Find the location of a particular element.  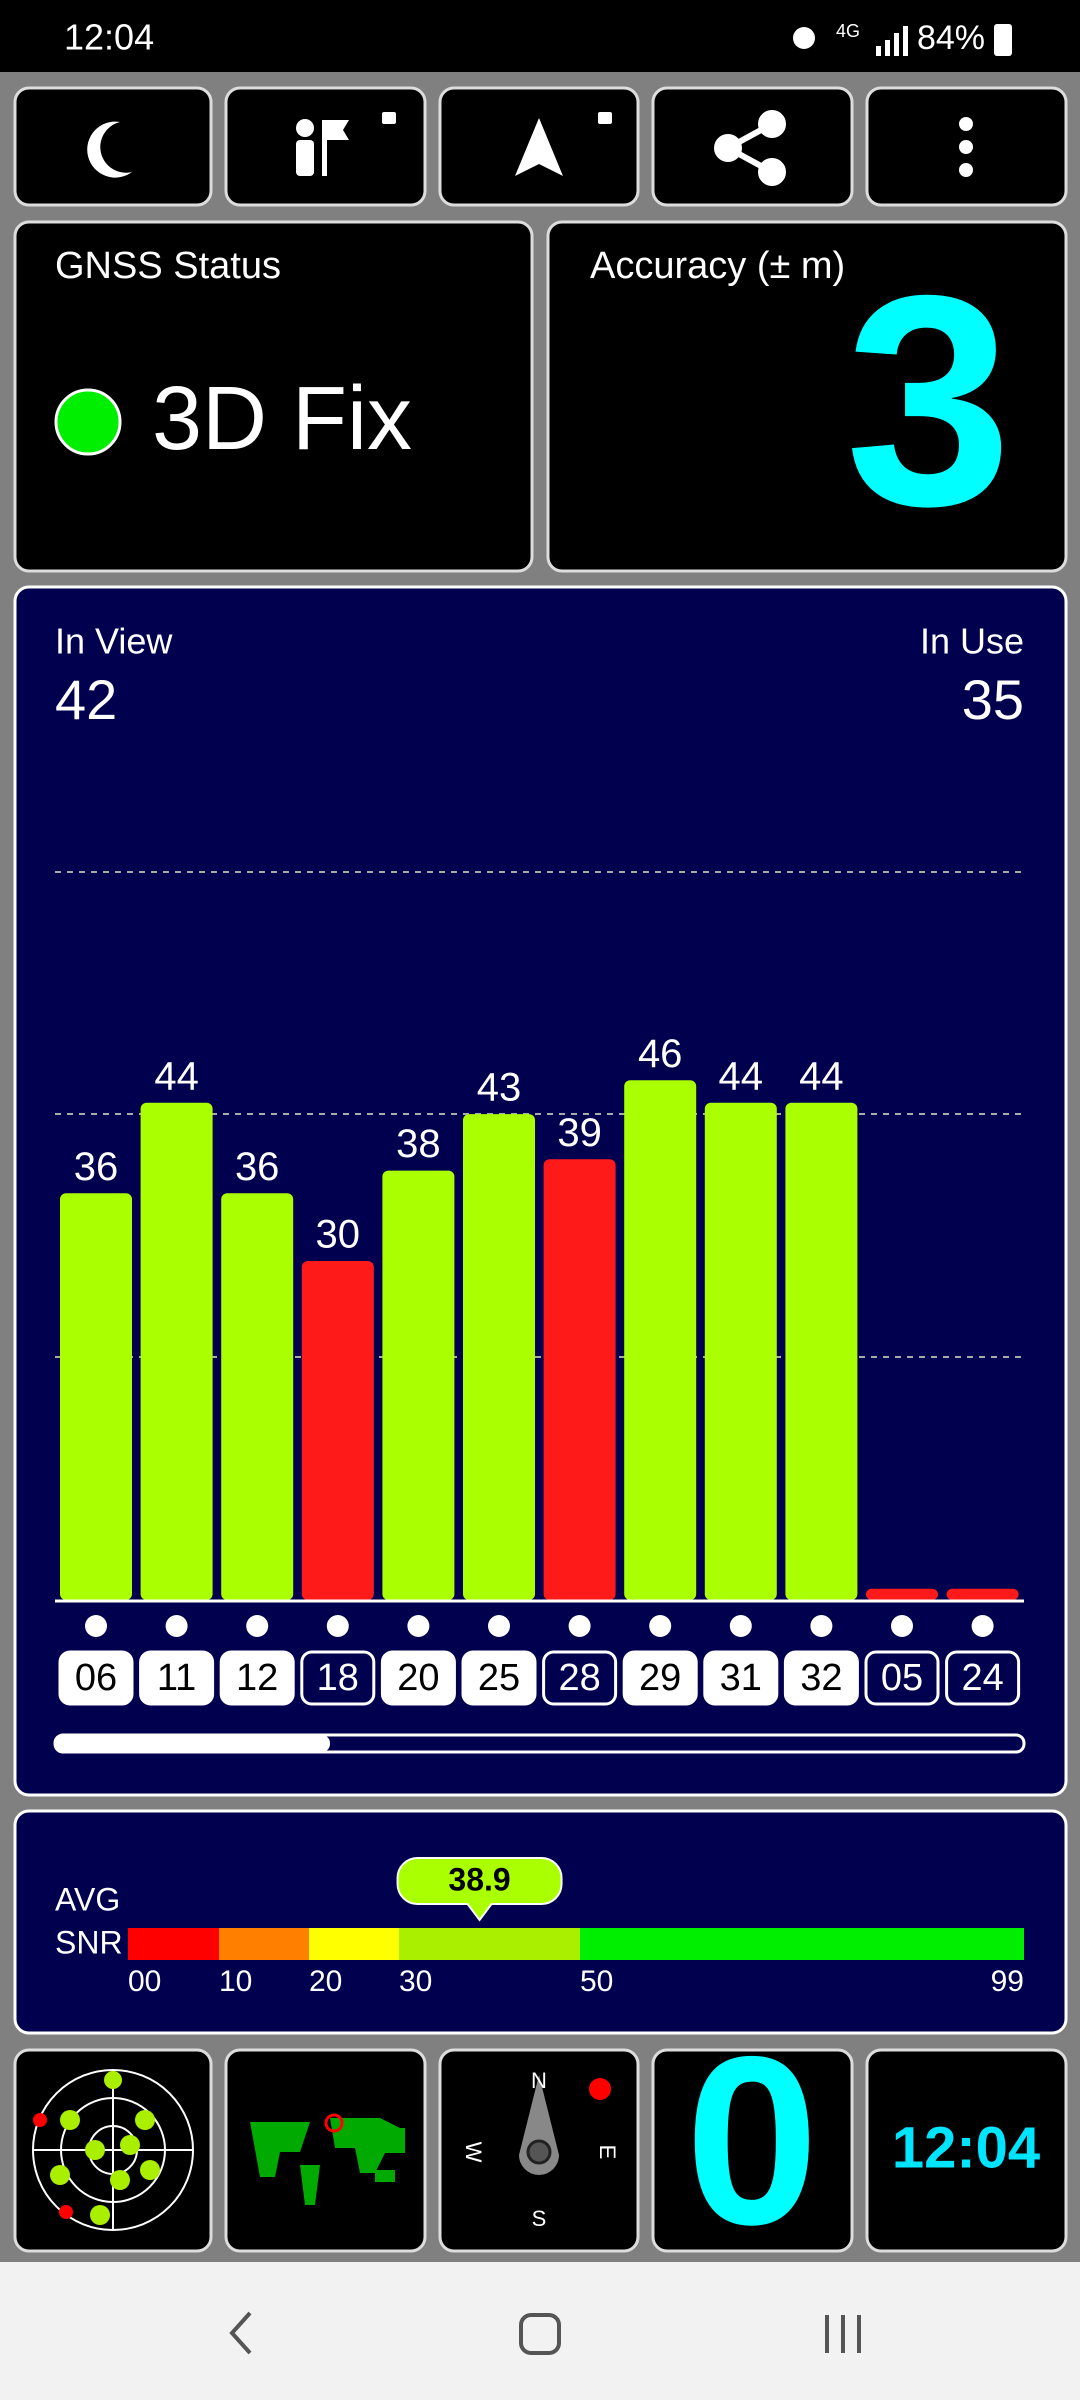

scale-tick-label: 30 is located at coordinates (415, 1981).